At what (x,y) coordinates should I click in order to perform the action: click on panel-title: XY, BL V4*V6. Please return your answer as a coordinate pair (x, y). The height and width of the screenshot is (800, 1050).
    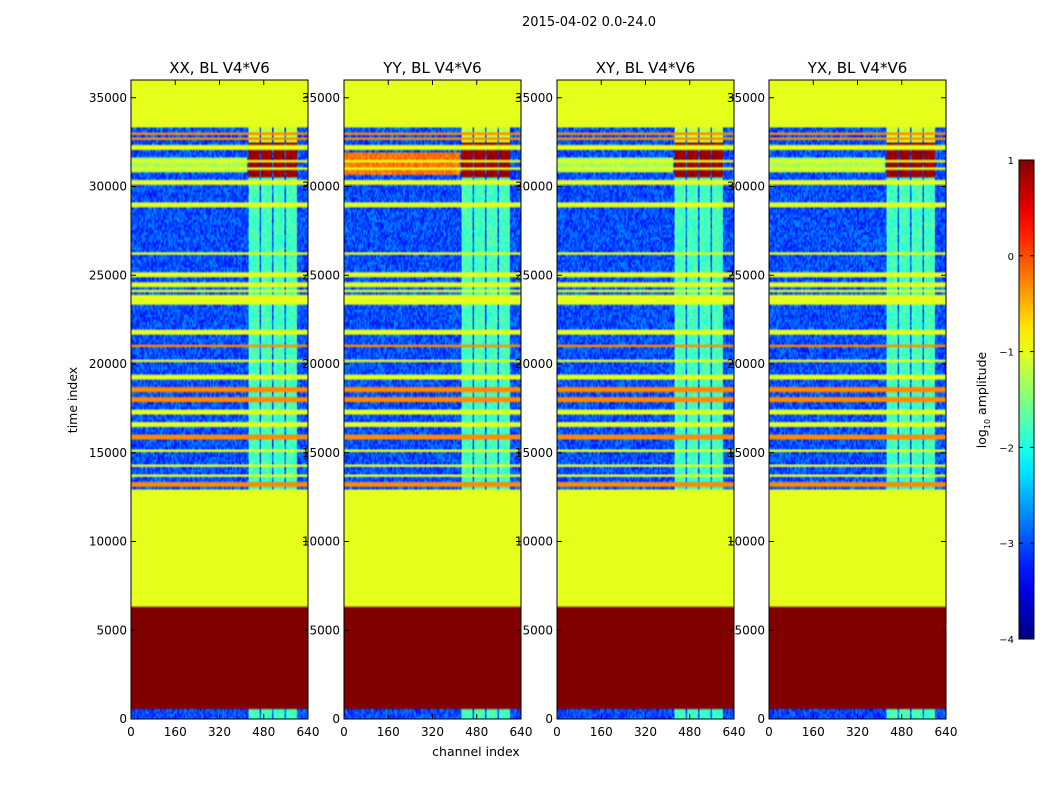
    Looking at the image, I should click on (646, 68).